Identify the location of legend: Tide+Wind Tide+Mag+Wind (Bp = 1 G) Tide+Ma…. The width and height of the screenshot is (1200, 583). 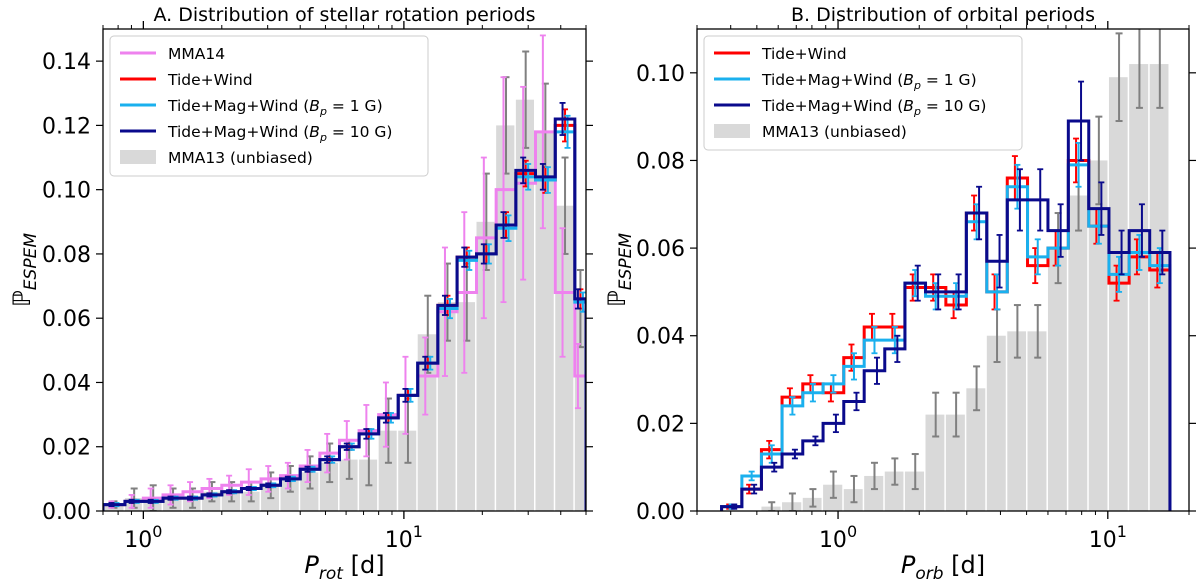
(863, 93).